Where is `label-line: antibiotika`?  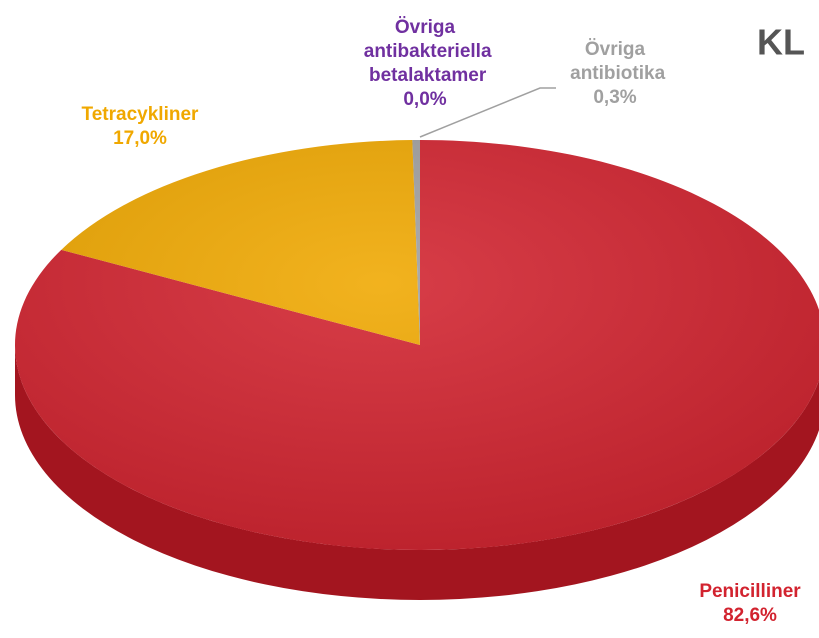 label-line: antibiotika is located at coordinates (615, 73).